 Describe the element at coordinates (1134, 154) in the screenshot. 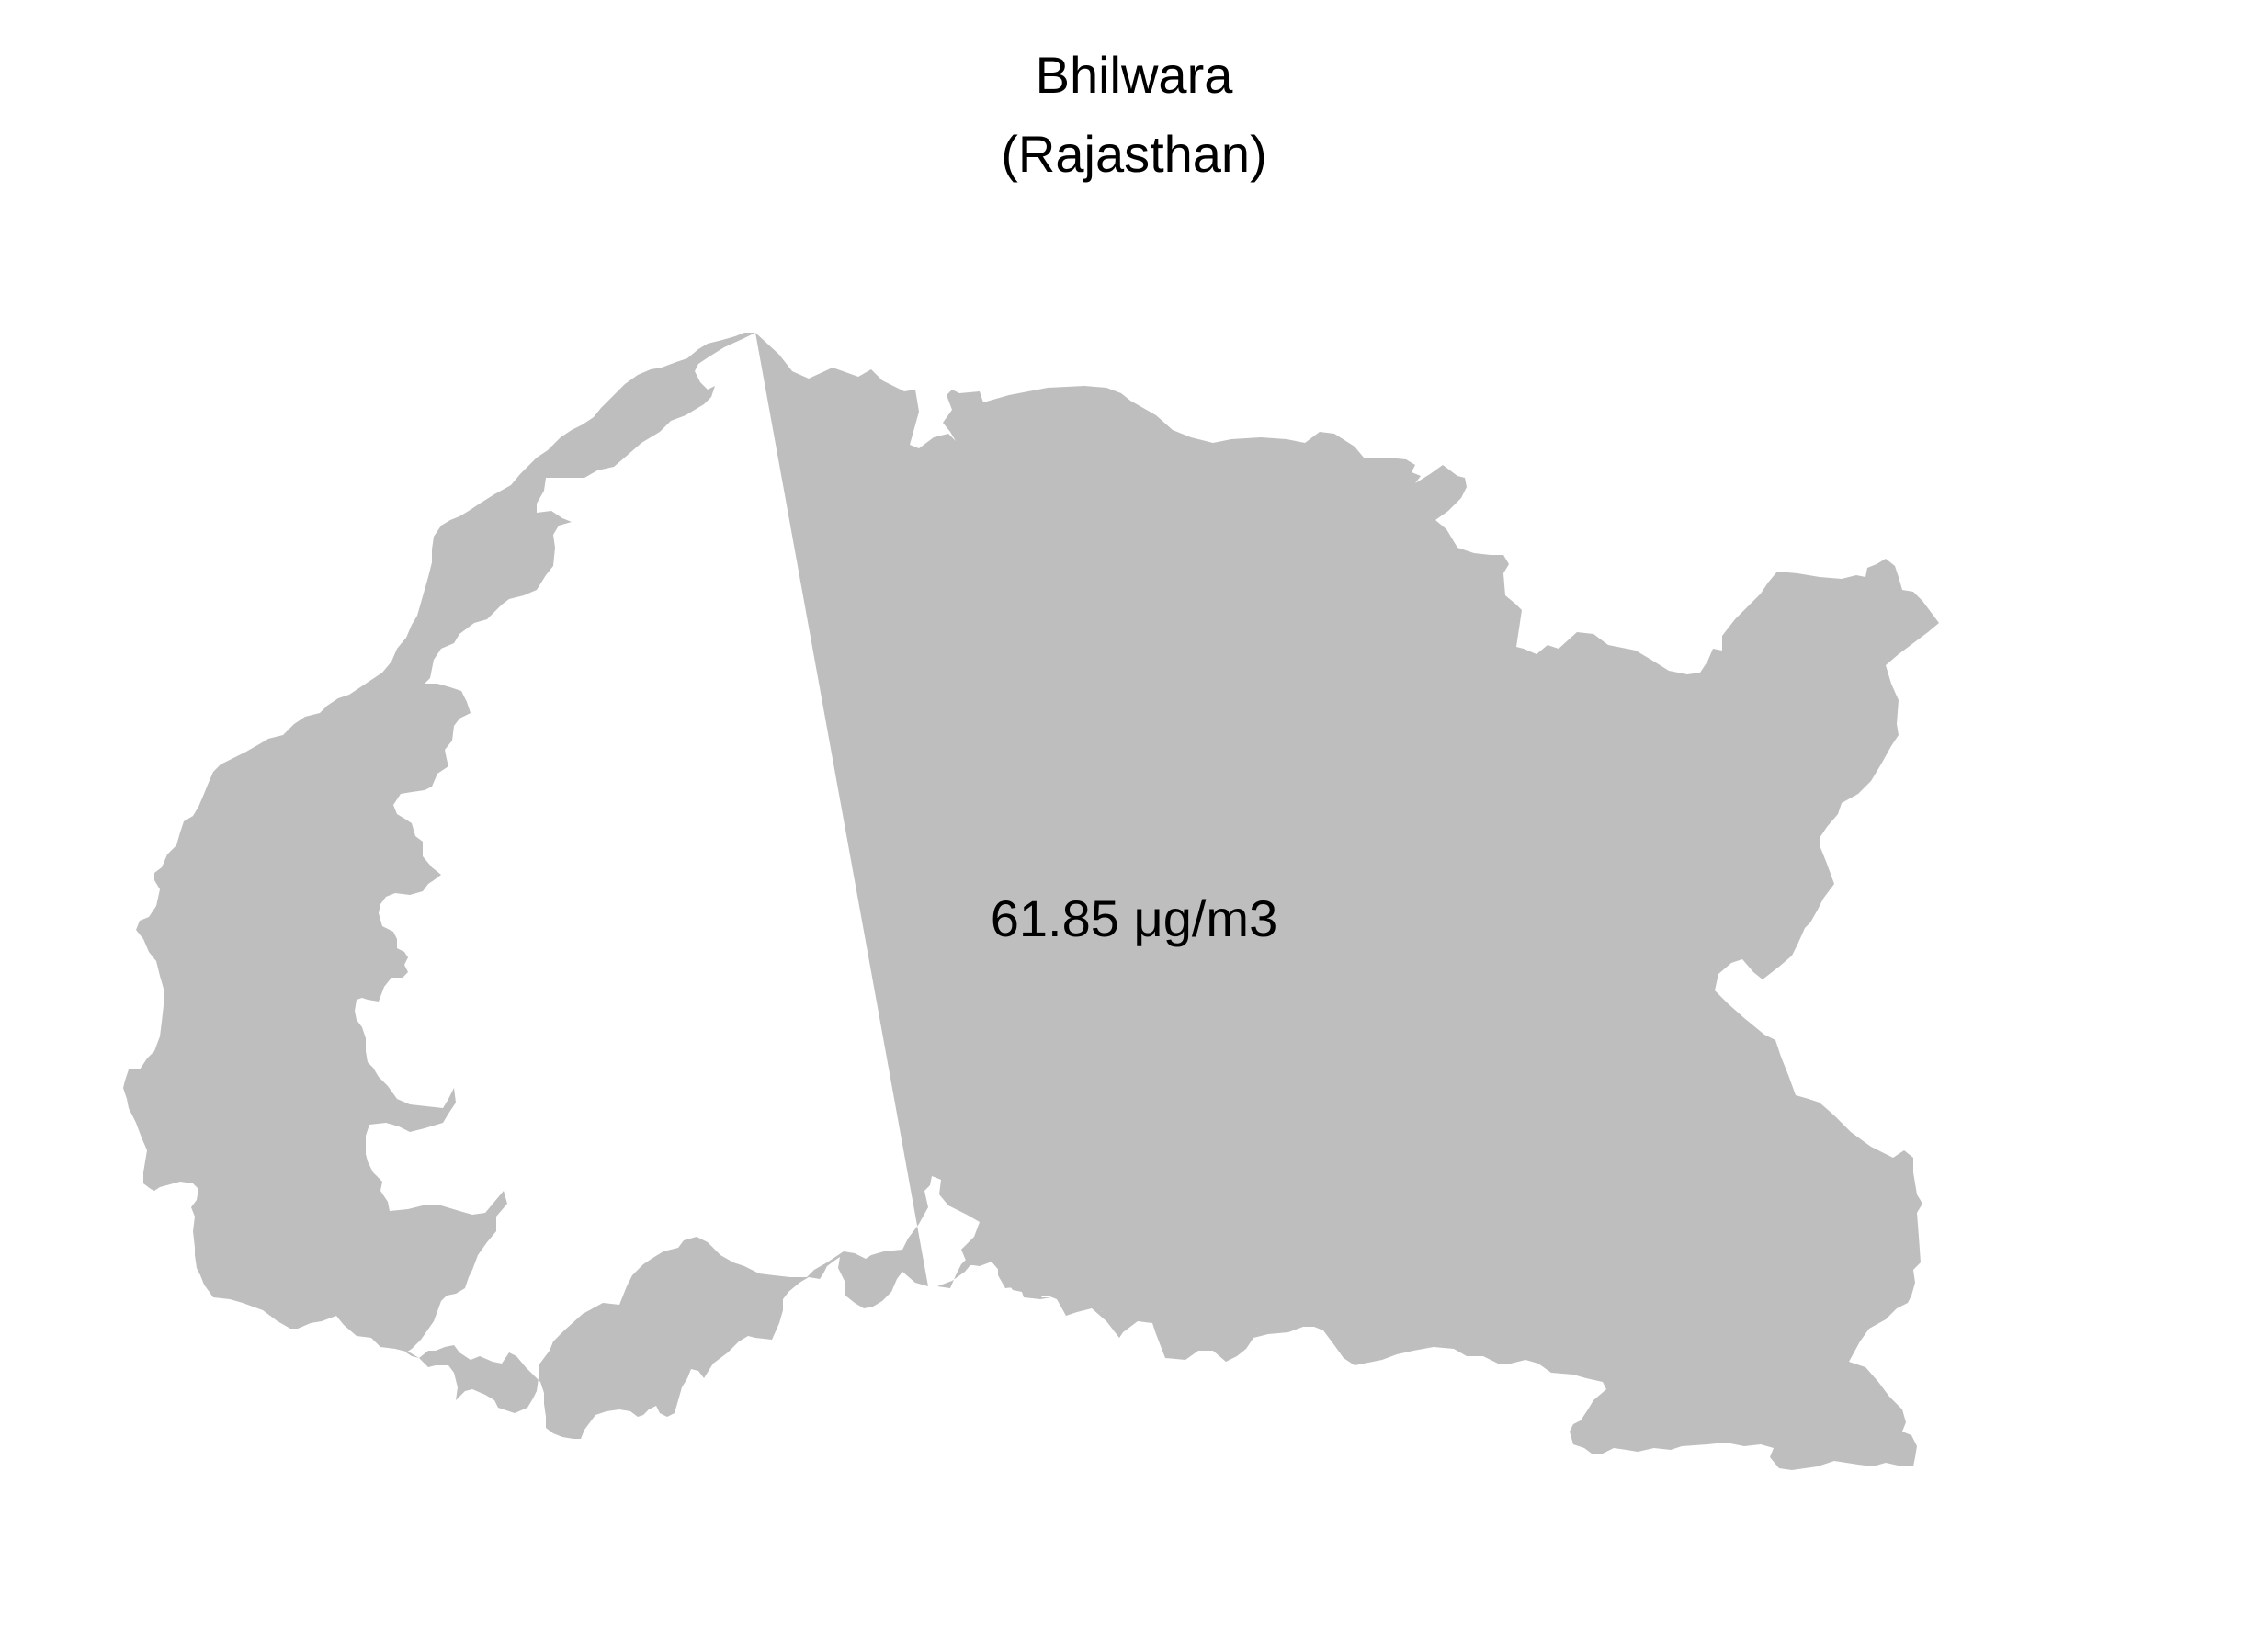

I see `state-name: (Rajasthan)` at that location.